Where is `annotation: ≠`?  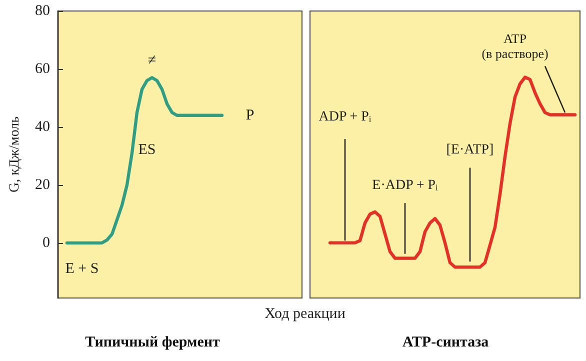
annotation: ≠ is located at coordinates (152, 60).